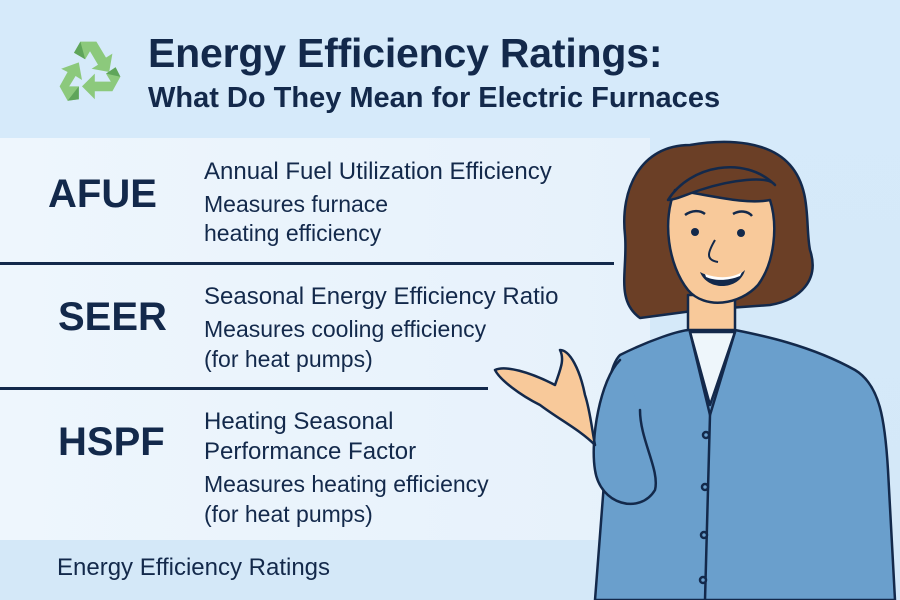 This screenshot has height=600, width=900. Describe the element at coordinates (345, 329) in the screenshot. I see `rating-description-line: Measures cooling efficiency` at that location.